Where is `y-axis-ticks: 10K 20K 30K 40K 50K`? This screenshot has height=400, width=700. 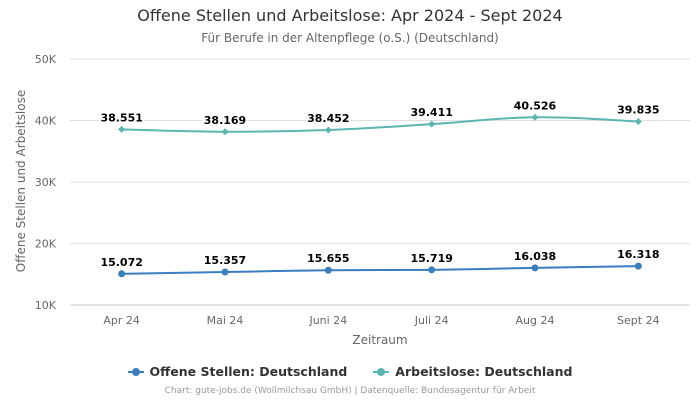 y-axis-ticks: 10K 20K 30K 40K 50K is located at coordinates (46, 182).